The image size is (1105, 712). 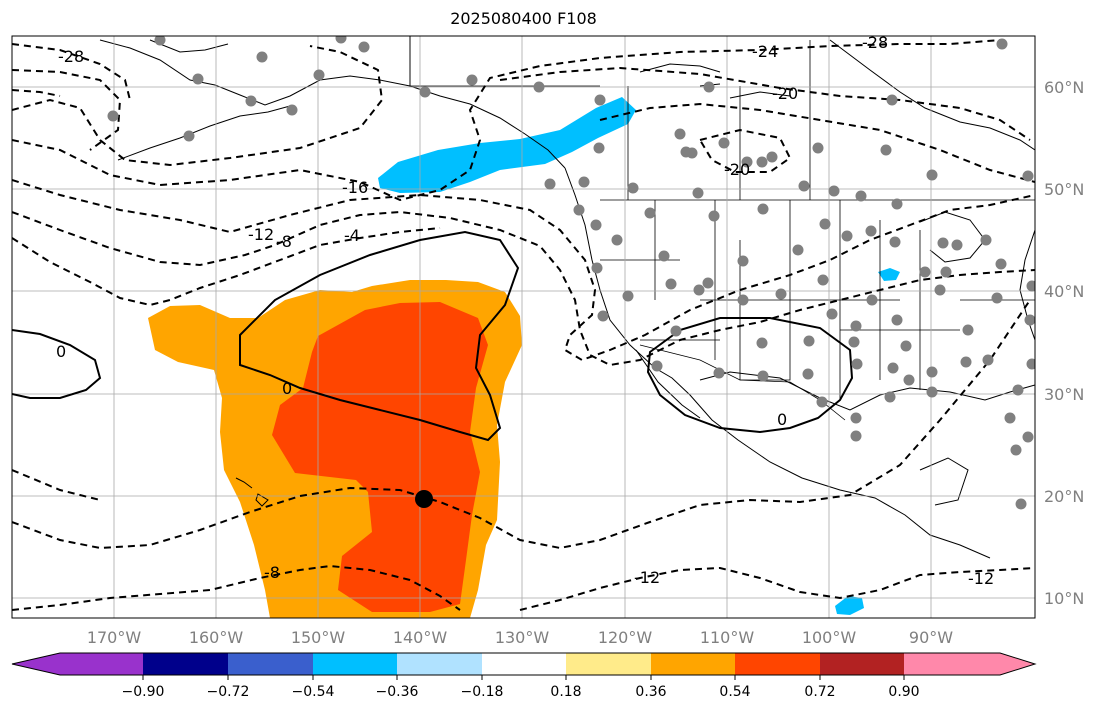 I want to click on lat-label: 50°N, so click(x=1064, y=189).